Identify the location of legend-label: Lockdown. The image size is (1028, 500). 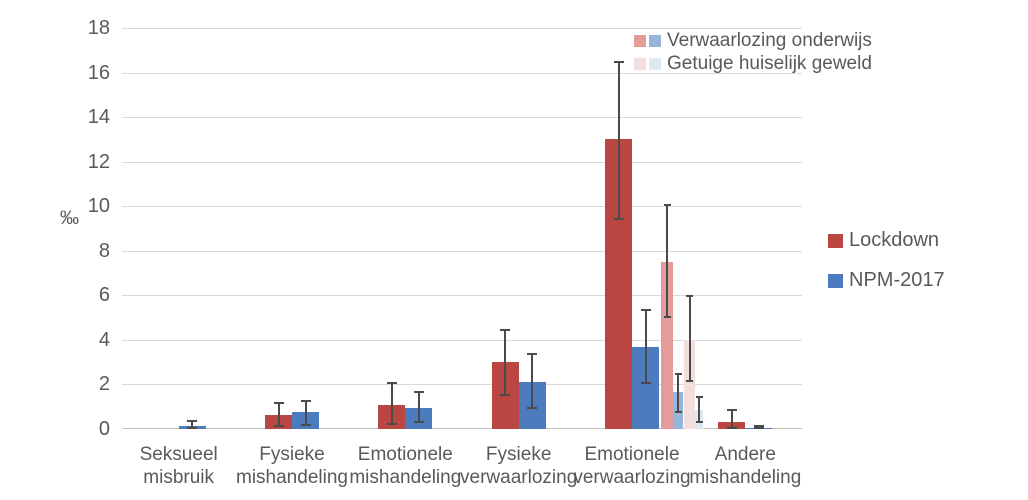
(894, 240).